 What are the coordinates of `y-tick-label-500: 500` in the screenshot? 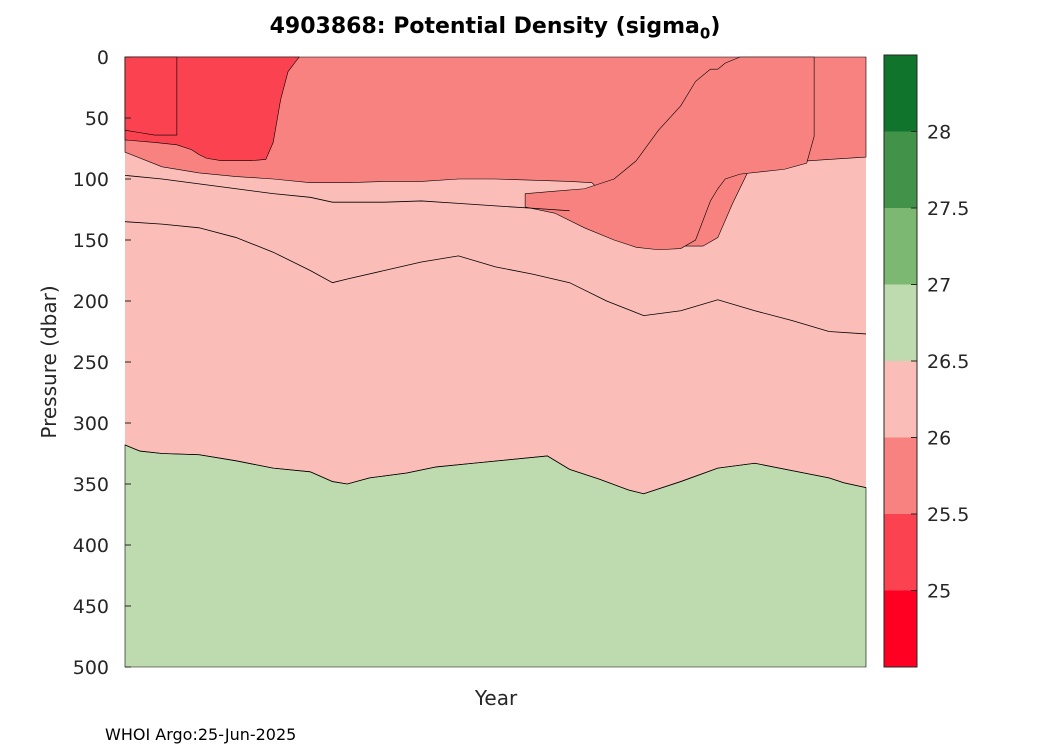 It's located at (91, 668).